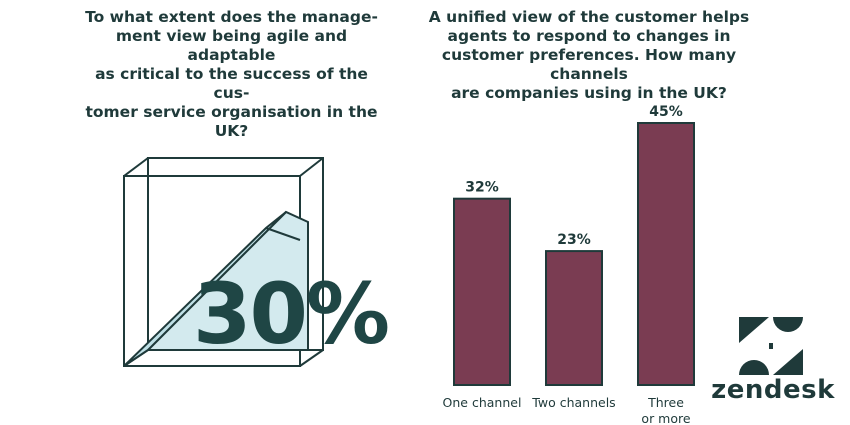 The height and width of the screenshot is (425, 850). Describe the element at coordinates (773, 390) in the screenshot. I see `zendesk-wordmark: zendesk` at that location.